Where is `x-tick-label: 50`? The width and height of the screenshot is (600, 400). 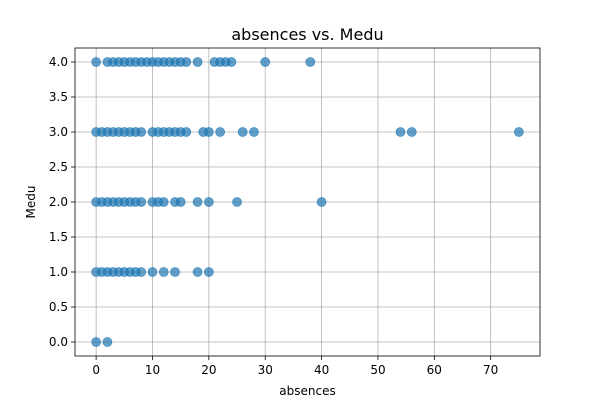
x-tick-label: 50 is located at coordinates (377, 370).